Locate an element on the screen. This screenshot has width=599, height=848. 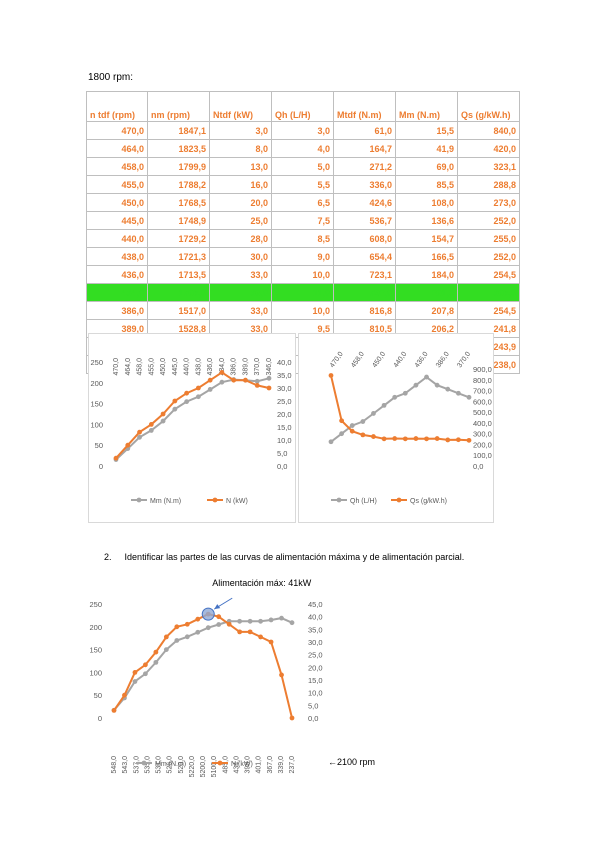
table-cell: 41,9 is located at coordinates (426, 148).